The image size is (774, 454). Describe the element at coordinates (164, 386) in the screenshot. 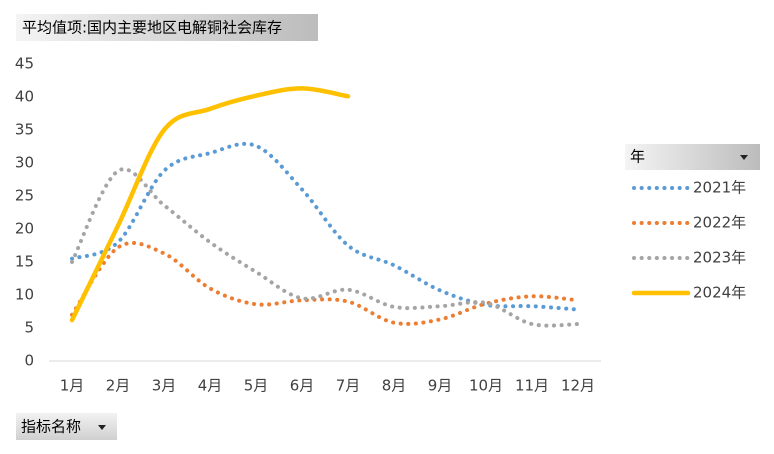

I see `x-tick-label: 3月` at that location.